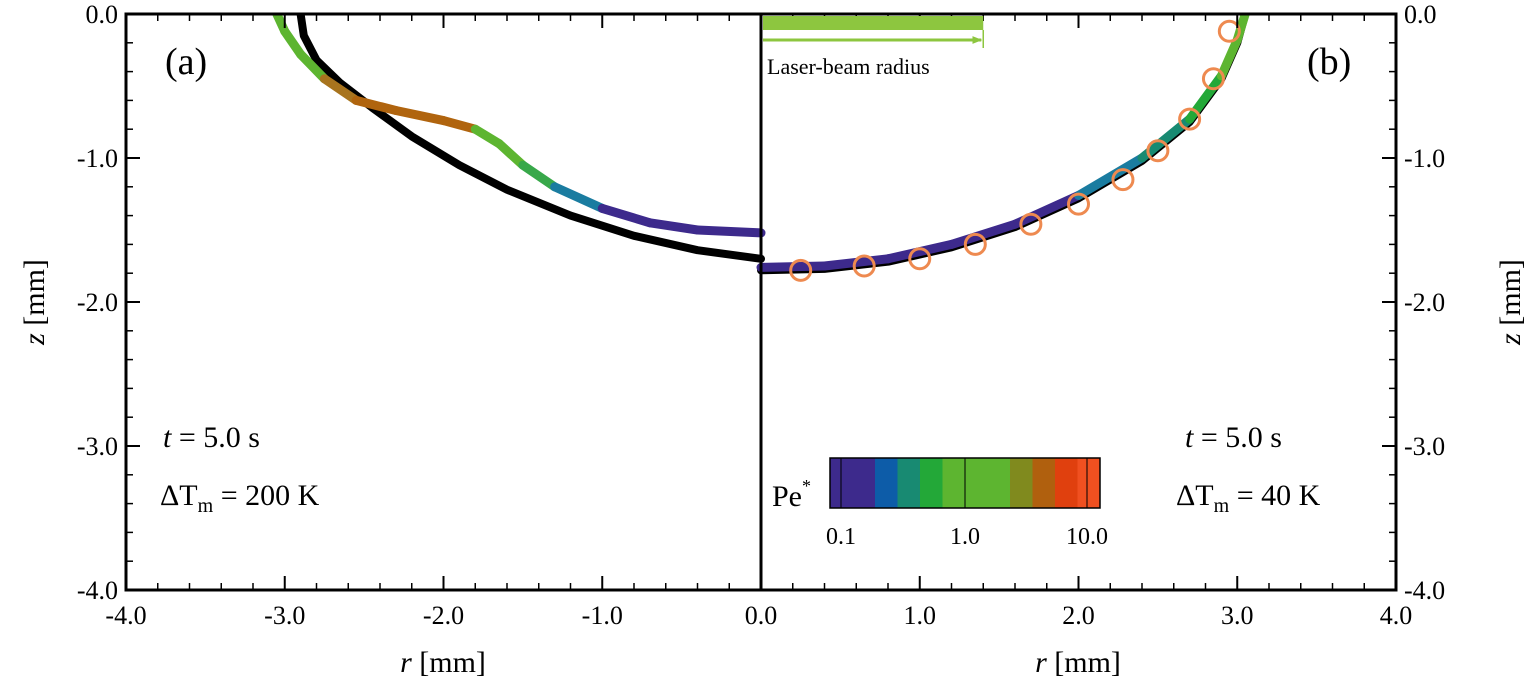  What do you see at coordinates (1237, 615) in the screenshot?
I see `x-tick-label: 3.0` at bounding box center [1237, 615].